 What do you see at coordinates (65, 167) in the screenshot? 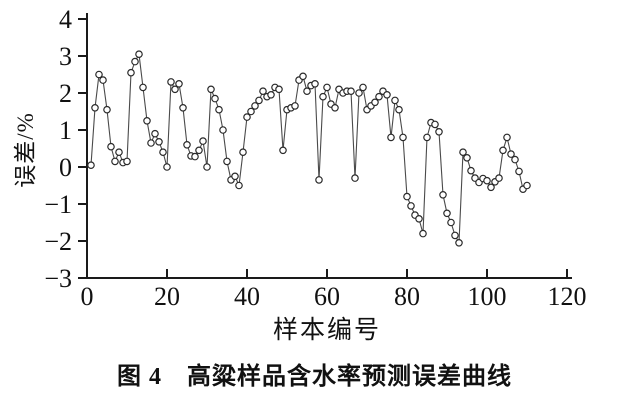
I see `y-tick-label: 0` at bounding box center [65, 167].